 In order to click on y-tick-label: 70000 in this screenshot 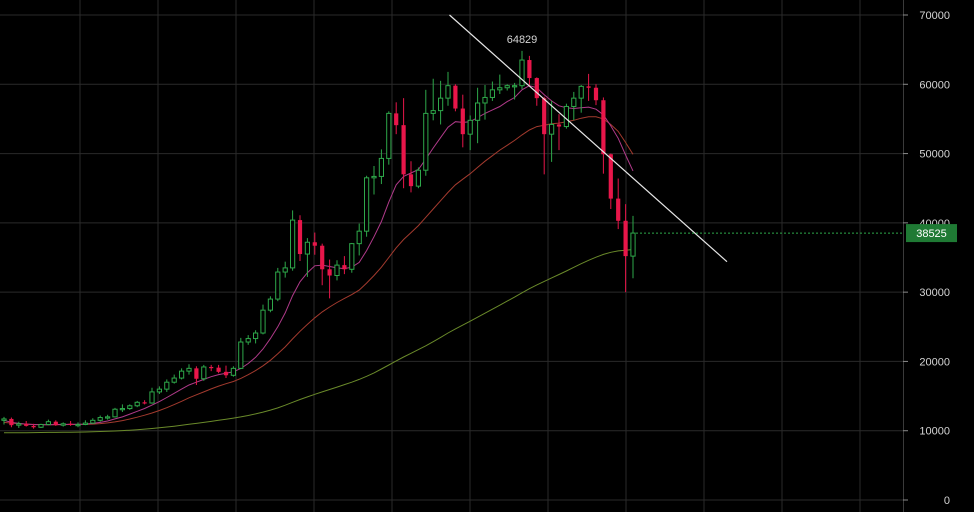, I will do `click(934, 16)`.